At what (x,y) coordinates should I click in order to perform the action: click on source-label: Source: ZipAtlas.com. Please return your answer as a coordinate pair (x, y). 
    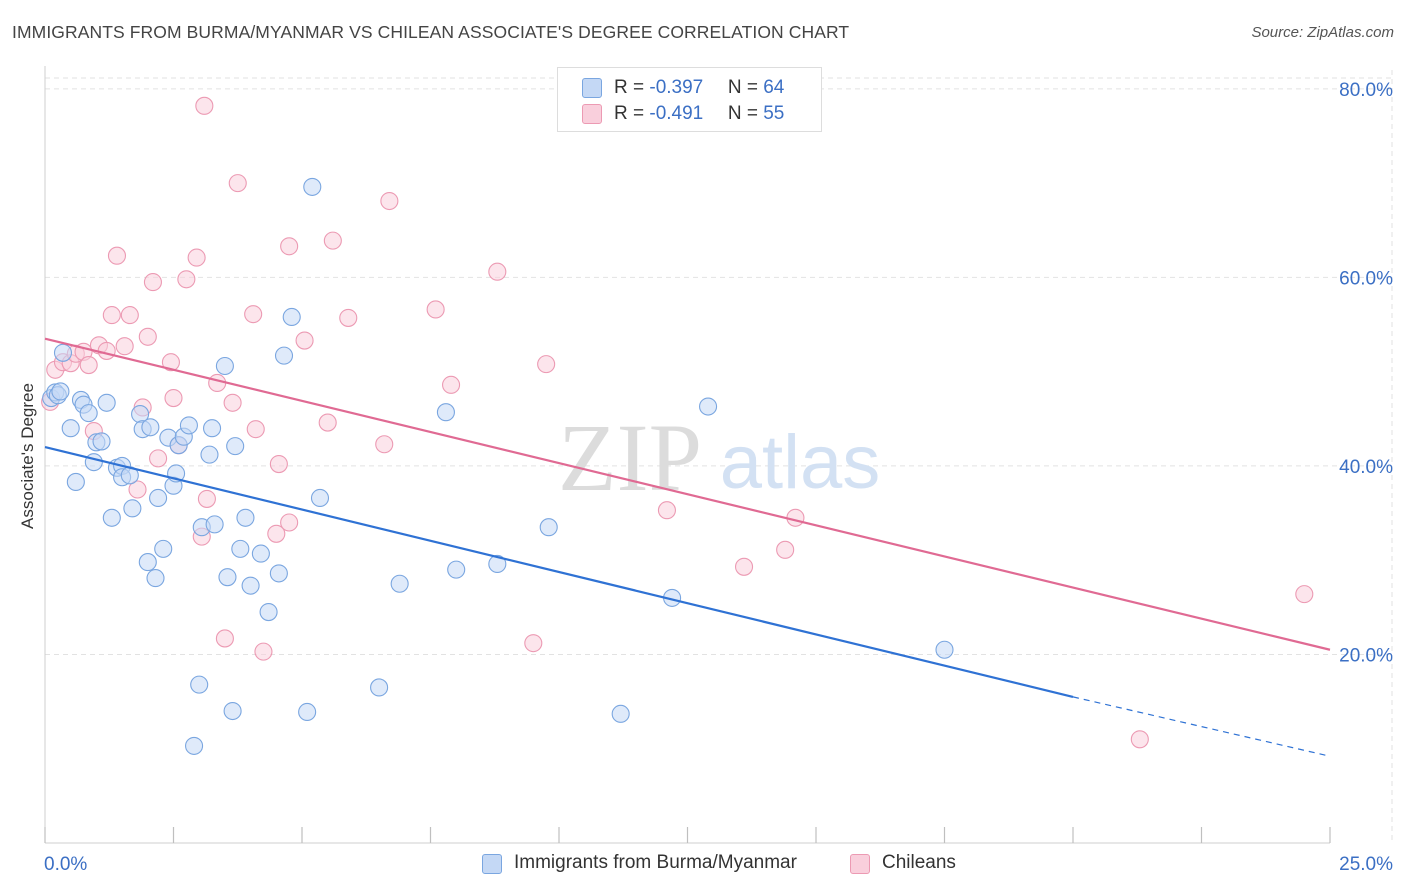
    Looking at the image, I should click on (1322, 32).